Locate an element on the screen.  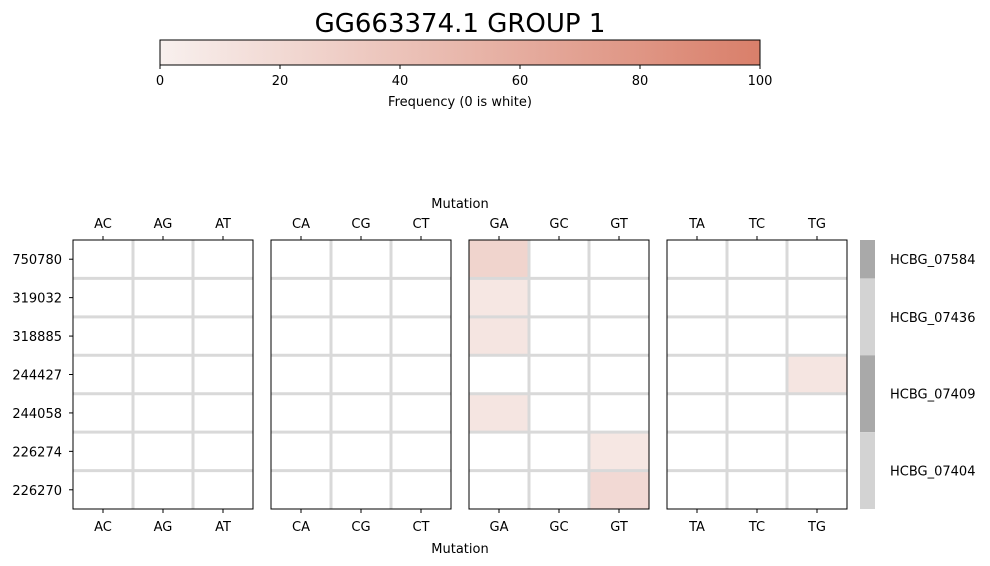
x-axis-title-bottom: Mutation is located at coordinates (459, 549).